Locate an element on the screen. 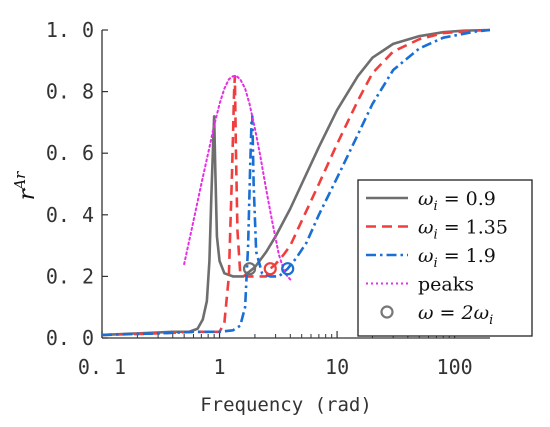 The width and height of the screenshot is (550, 427). legend-box is located at coordinates (445, 258).